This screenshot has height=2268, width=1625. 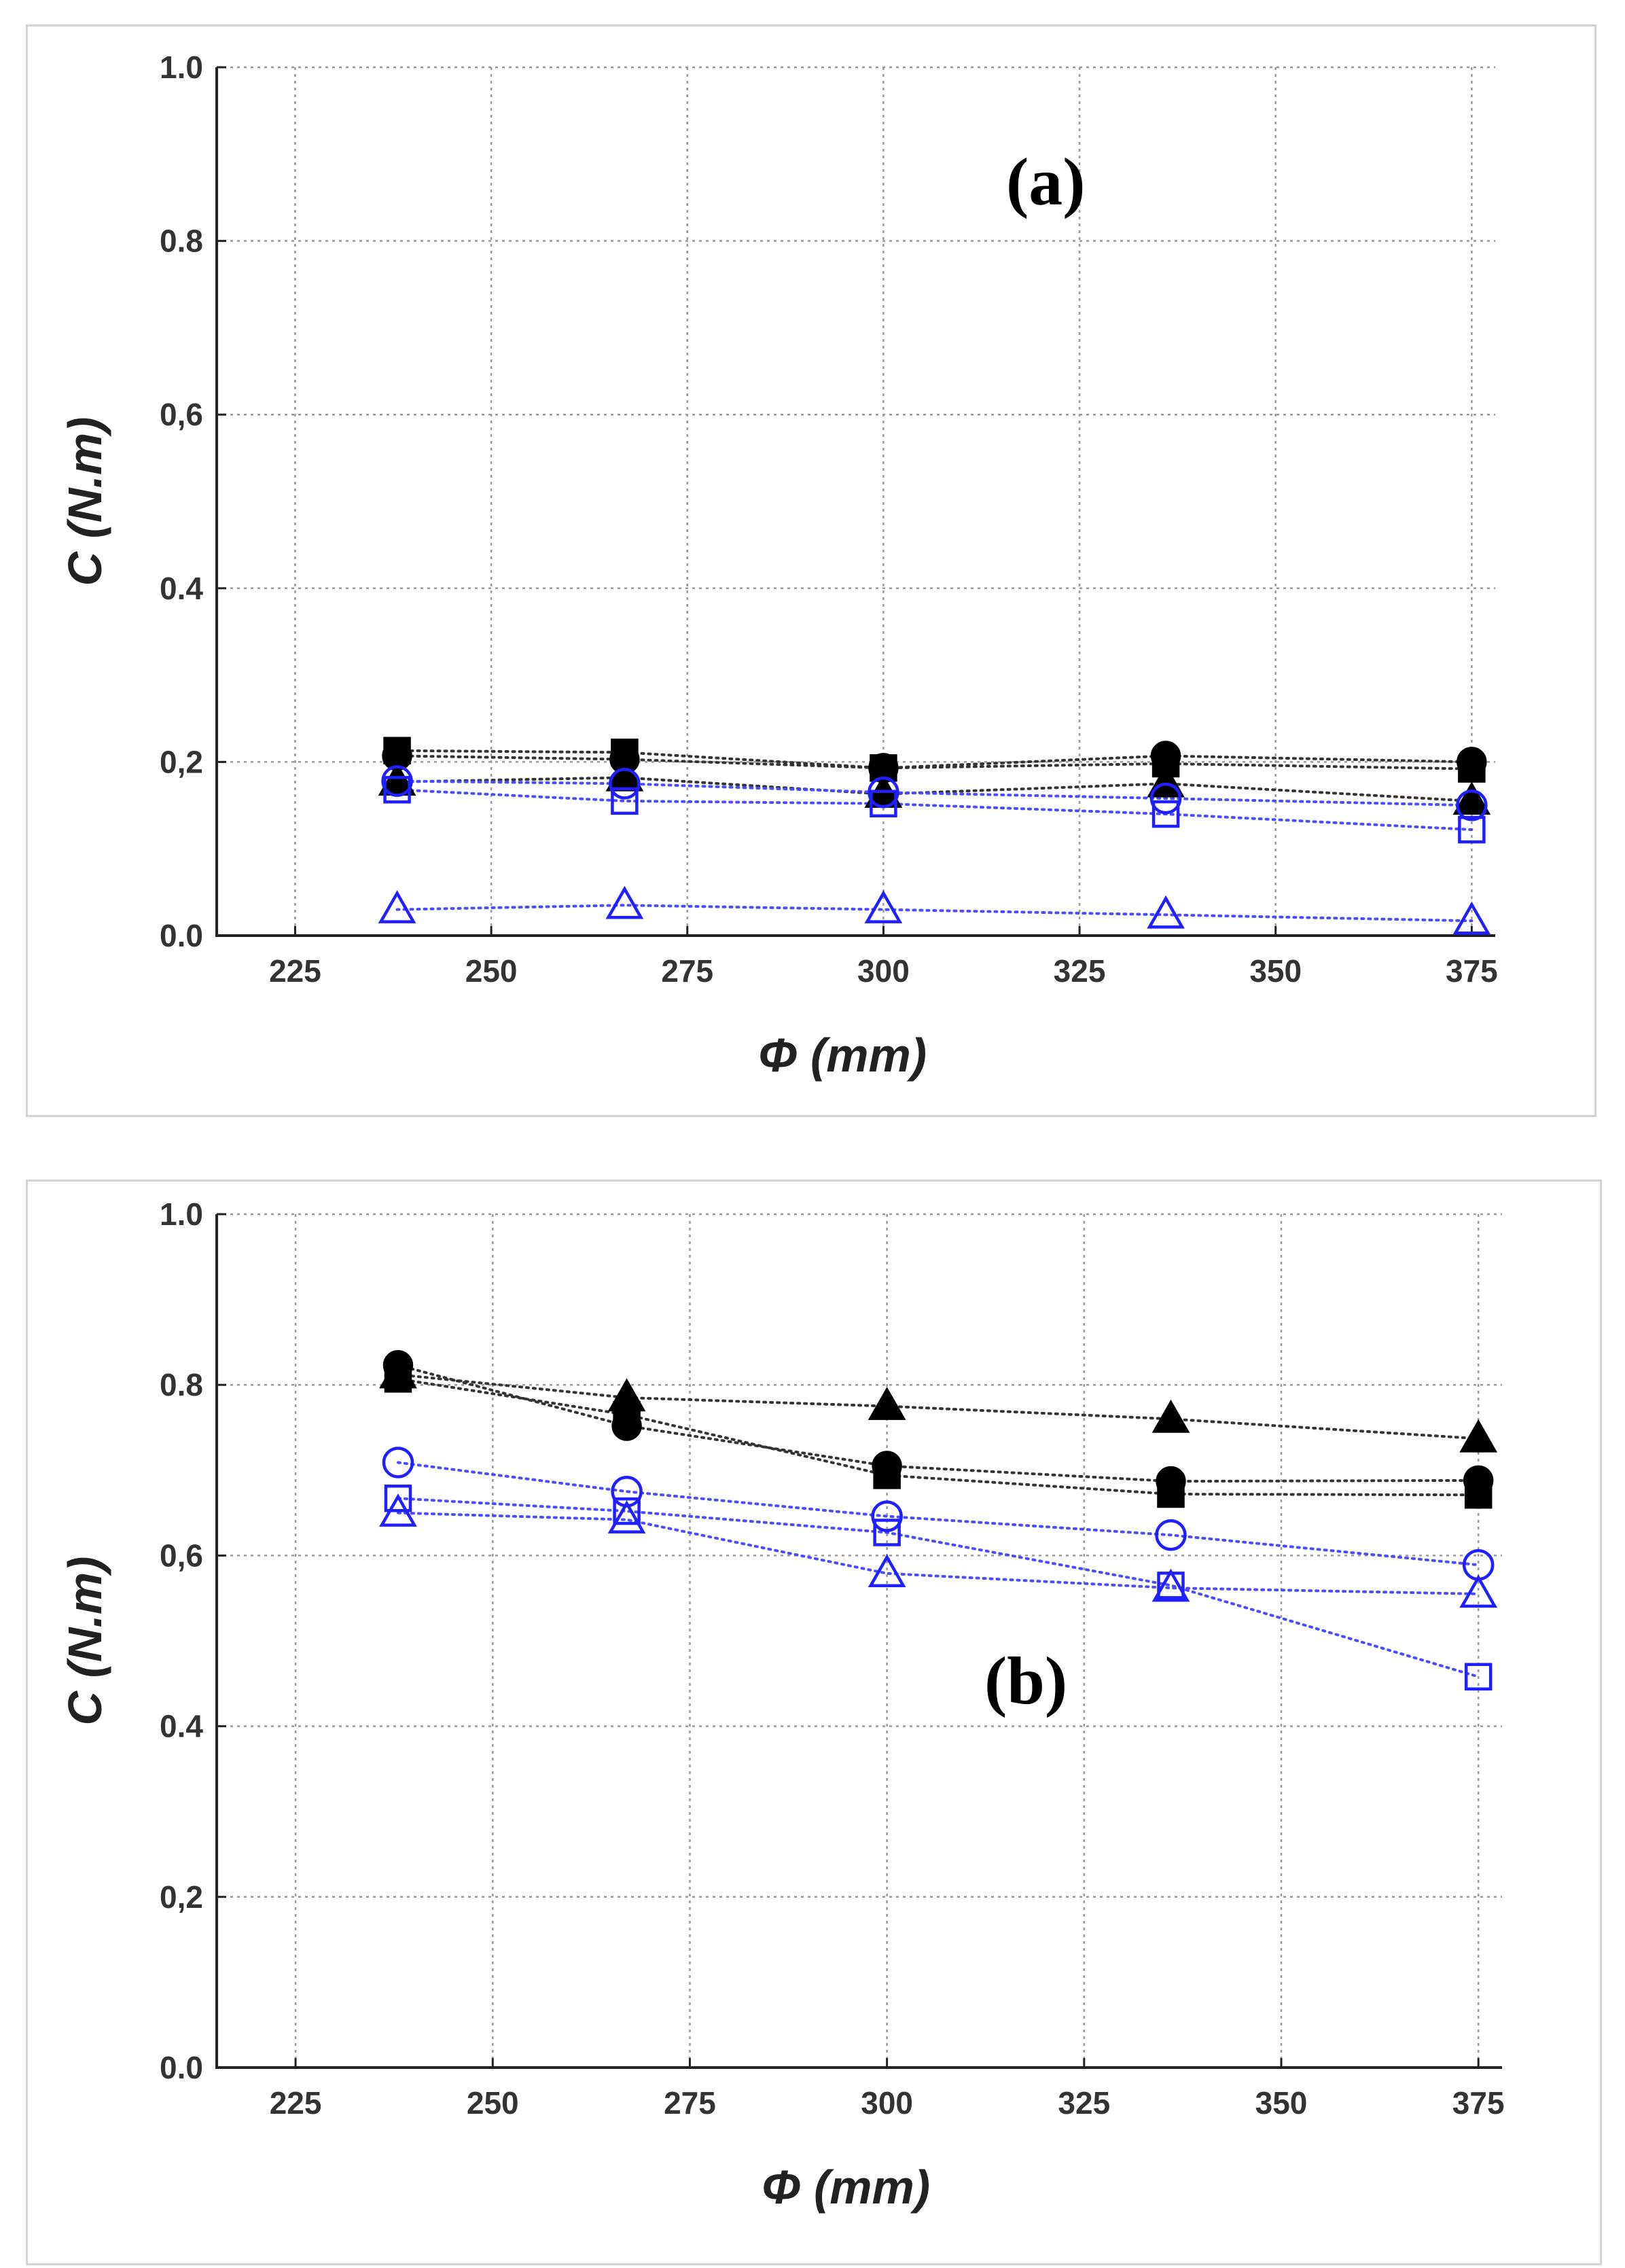 What do you see at coordinates (1046, 182) in the screenshot?
I see `panel-label-a: (a)` at bounding box center [1046, 182].